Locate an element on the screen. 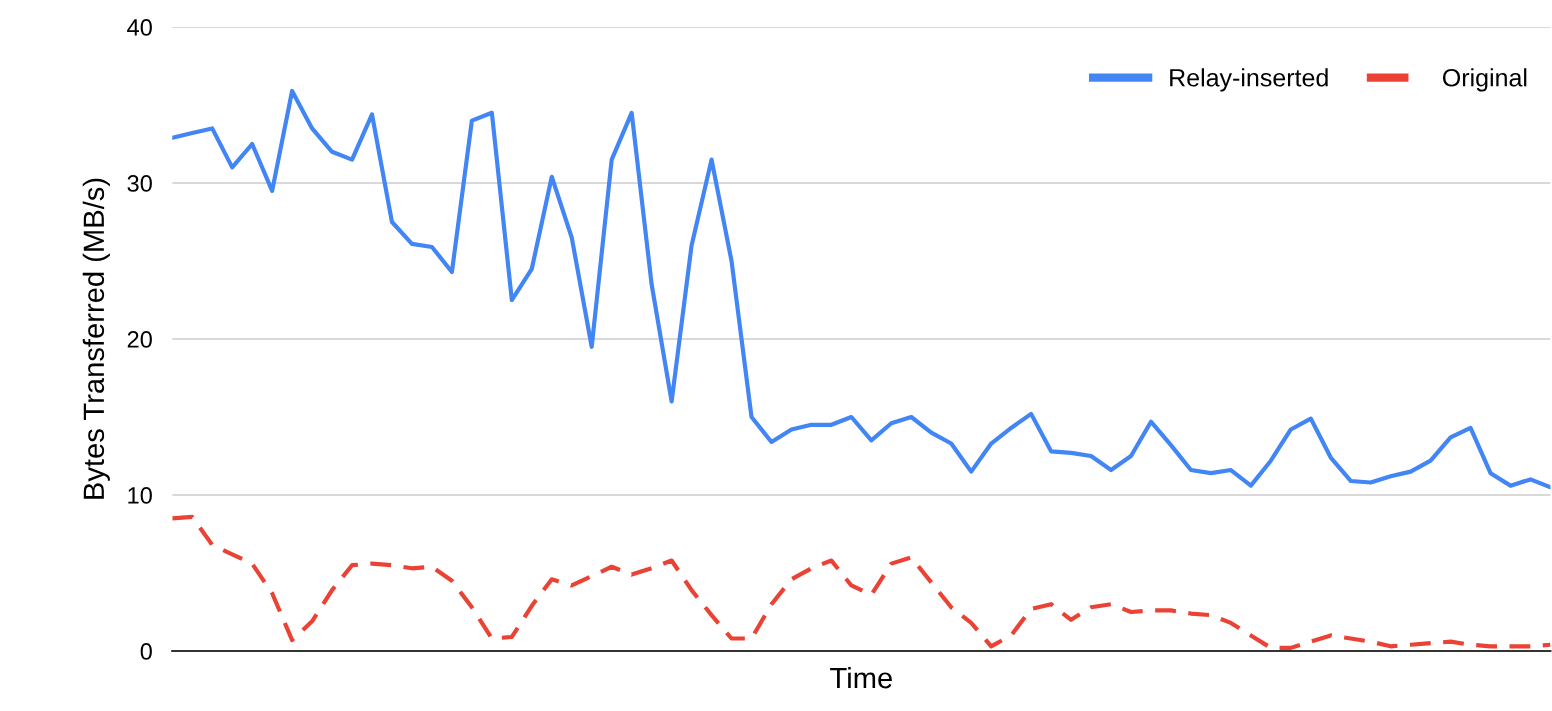 The height and width of the screenshot is (711, 1552). y-axis-title: Bytes Transferred (MB/s) is located at coordinates (96, 338).